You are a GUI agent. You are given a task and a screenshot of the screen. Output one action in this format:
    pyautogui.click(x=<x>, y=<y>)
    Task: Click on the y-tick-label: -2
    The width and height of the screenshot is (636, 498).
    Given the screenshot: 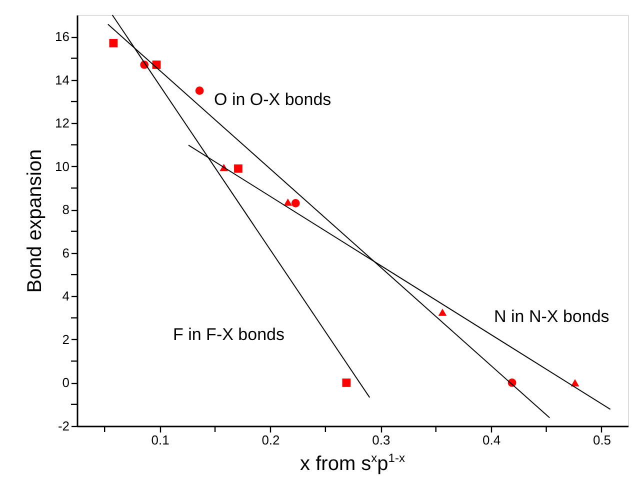 What is the action you would take?
    pyautogui.click(x=64, y=426)
    